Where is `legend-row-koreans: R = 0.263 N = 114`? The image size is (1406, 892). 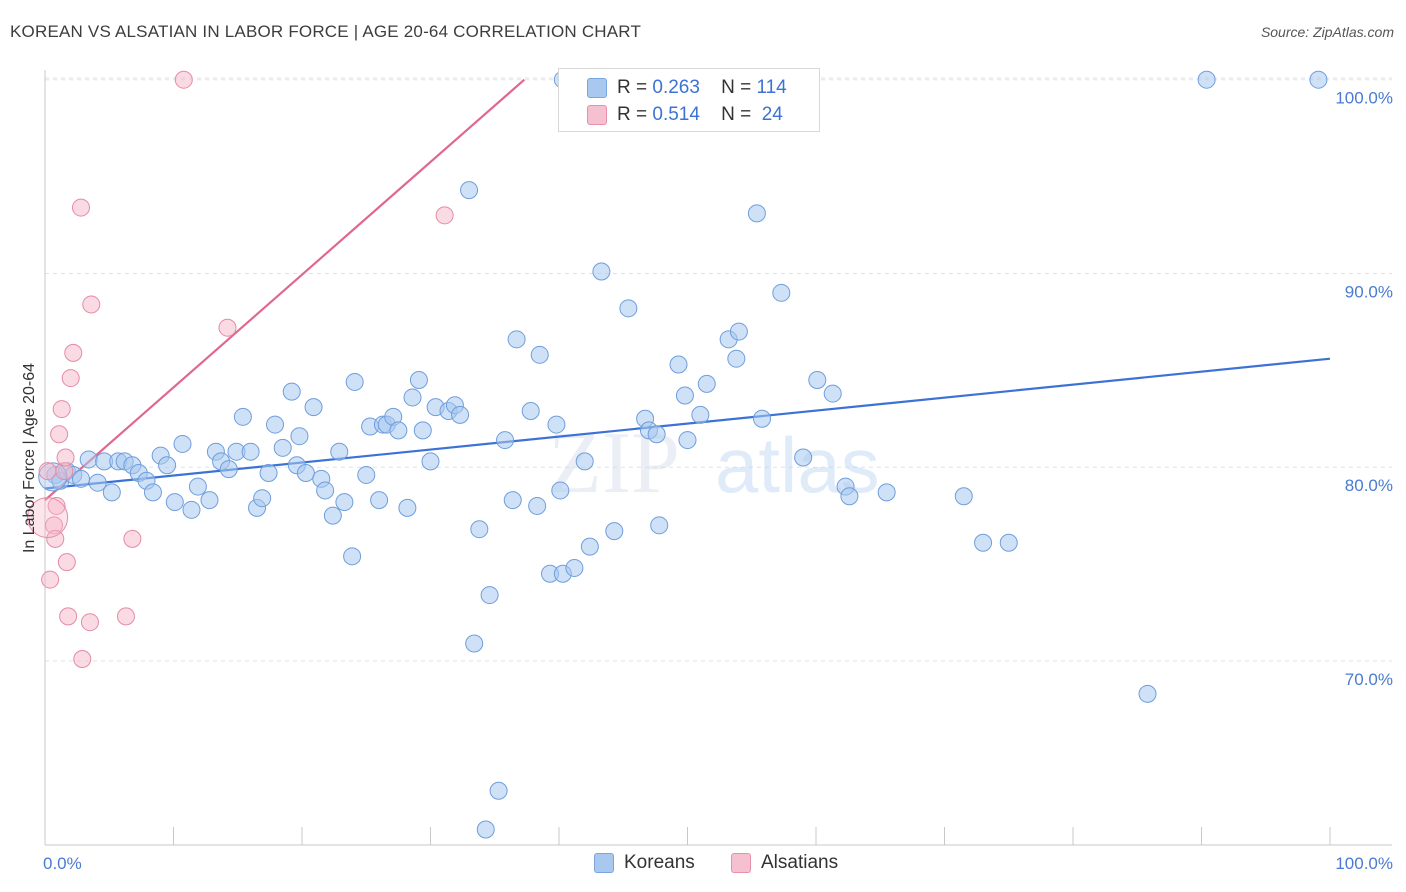
legend-row-koreans: R = 0.263 N = 114 is located at coordinates (702, 88).